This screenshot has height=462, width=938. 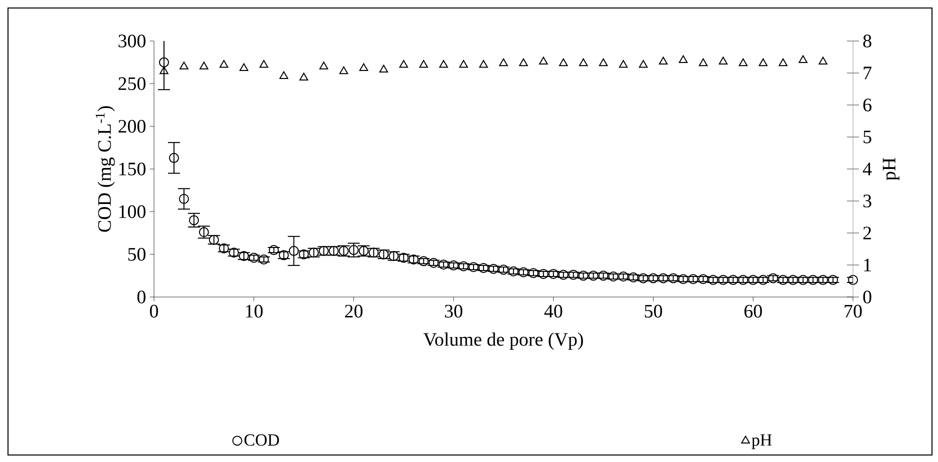 I want to click on x-tick-label: 10, so click(x=254, y=311).